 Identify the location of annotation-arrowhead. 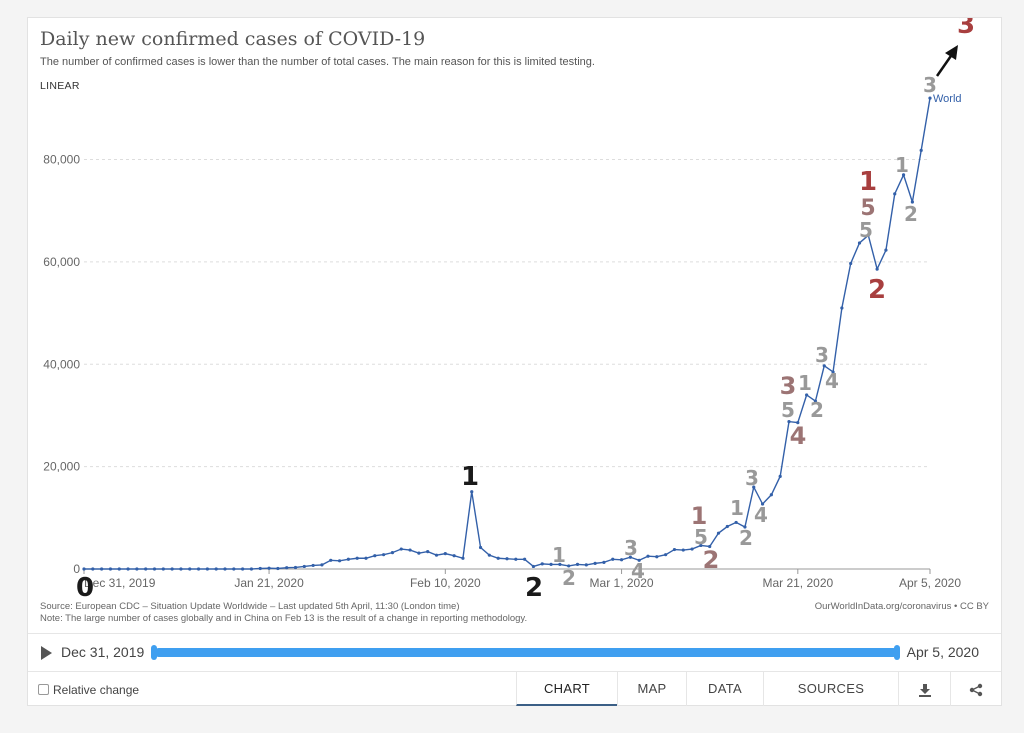
(951, 52).